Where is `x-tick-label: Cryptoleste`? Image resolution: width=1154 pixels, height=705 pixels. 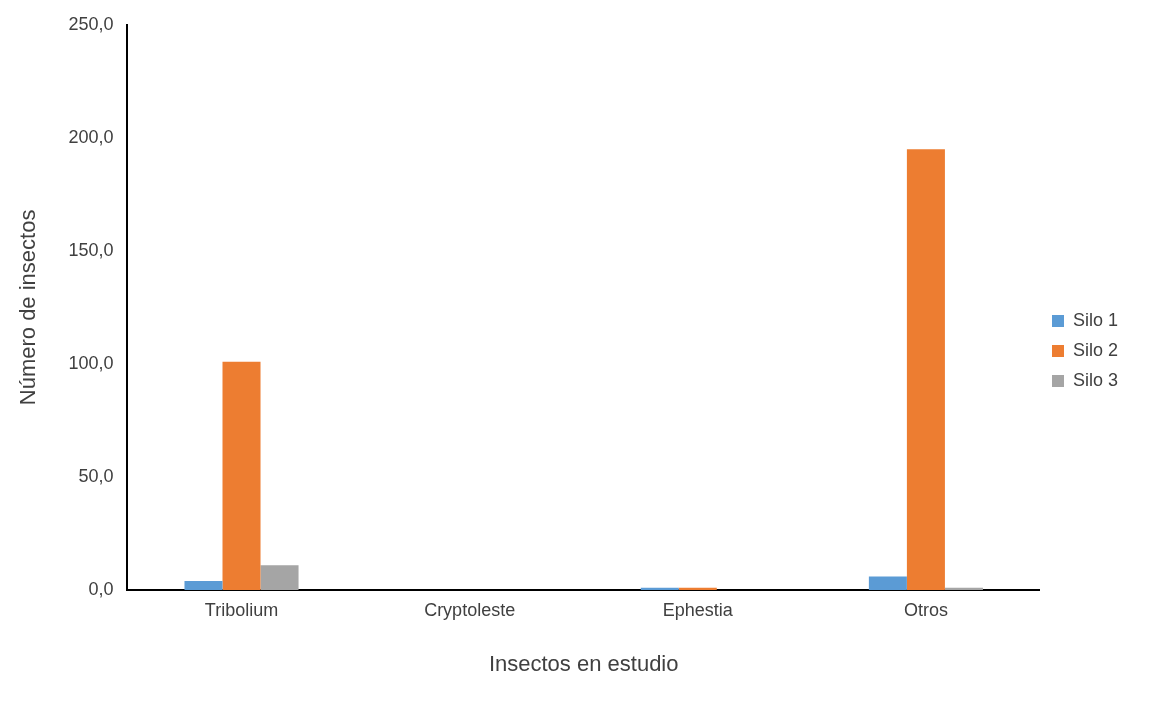 x-tick-label: Cryptoleste is located at coordinates (470, 609).